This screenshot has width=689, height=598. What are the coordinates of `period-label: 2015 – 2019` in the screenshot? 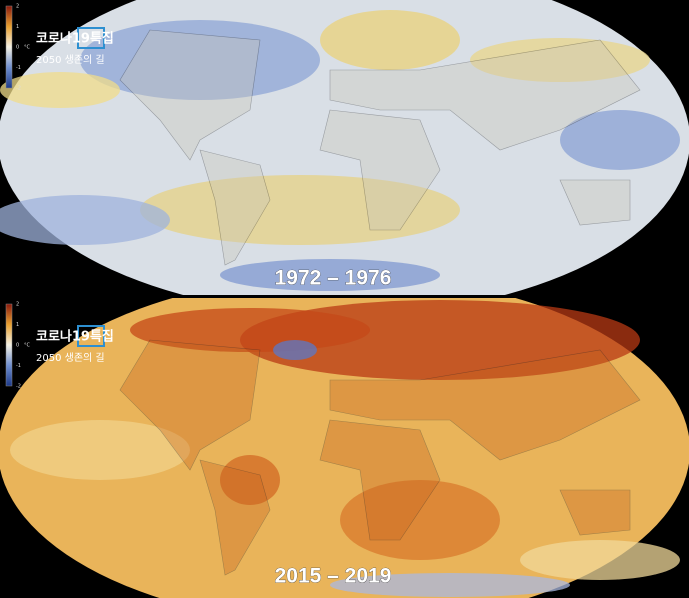 It's located at (333, 576).